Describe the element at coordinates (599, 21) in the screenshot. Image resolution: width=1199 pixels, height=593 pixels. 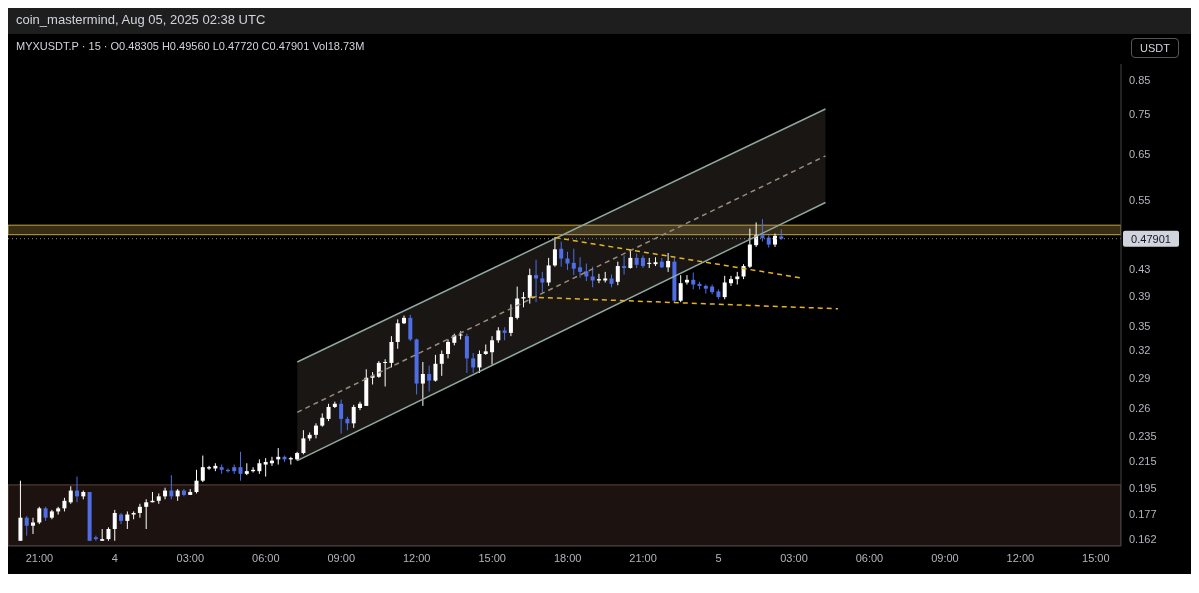
I see `chart-title: coin_mastermind, Aug 05, 2025 02:38 UTC` at that location.